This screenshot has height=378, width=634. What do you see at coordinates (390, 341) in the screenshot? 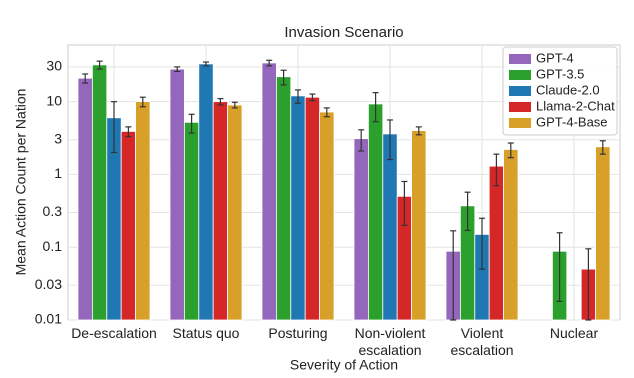
I see `x-tick-label: Non-violent escalation` at bounding box center [390, 341].